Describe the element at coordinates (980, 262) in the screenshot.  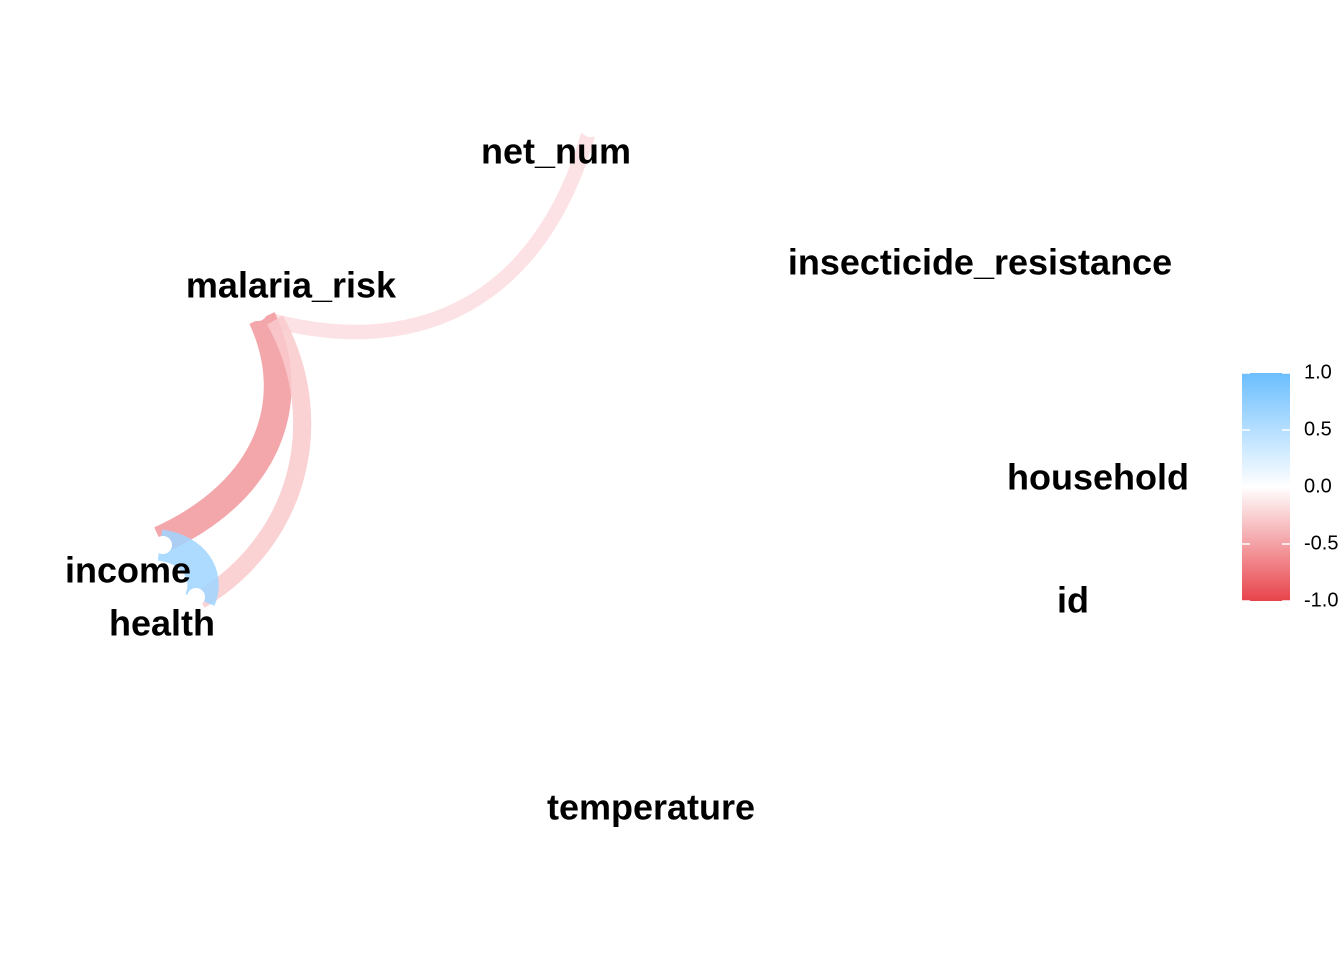
I see `node-label-insecticide_resistance: insecticide_resistance` at that location.